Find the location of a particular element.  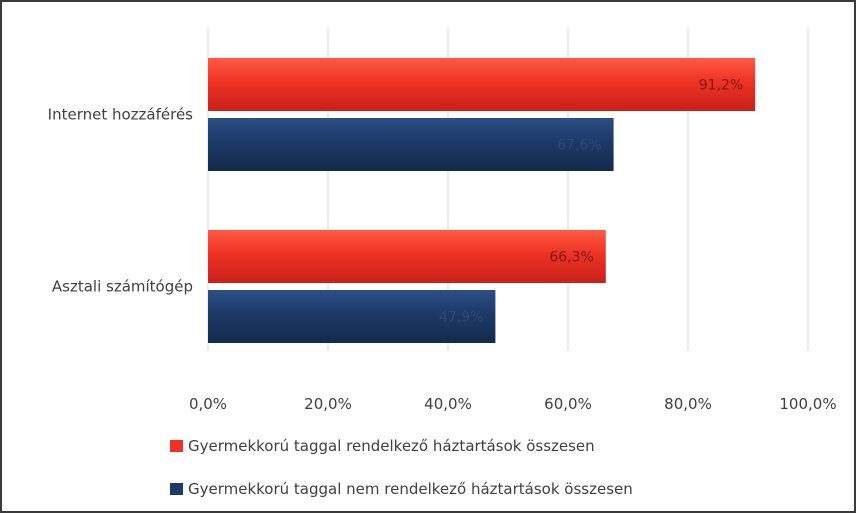

x-tick-label: 0,0% is located at coordinates (208, 404).